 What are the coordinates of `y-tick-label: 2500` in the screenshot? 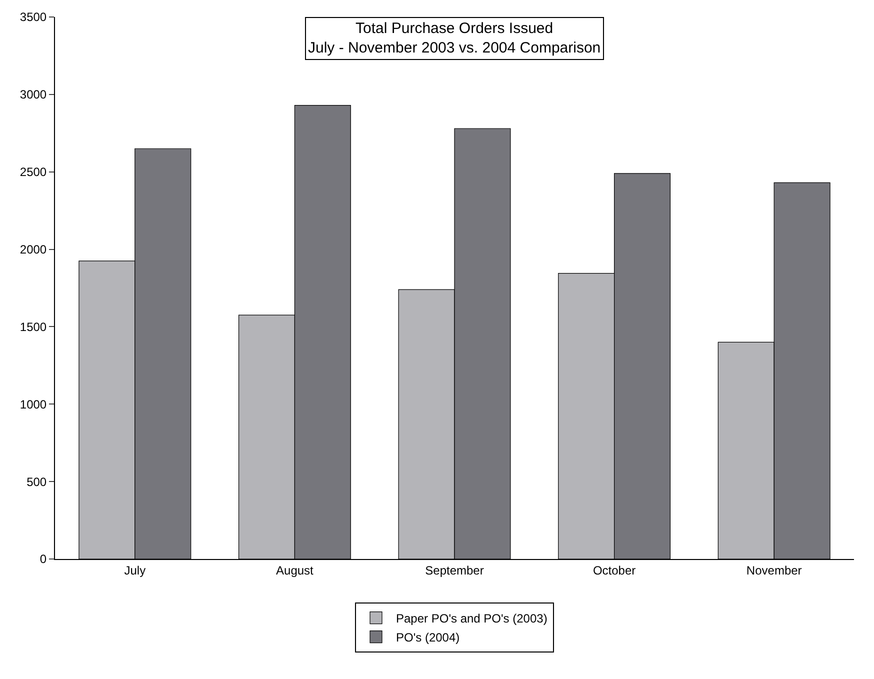 It's located at (33, 172).